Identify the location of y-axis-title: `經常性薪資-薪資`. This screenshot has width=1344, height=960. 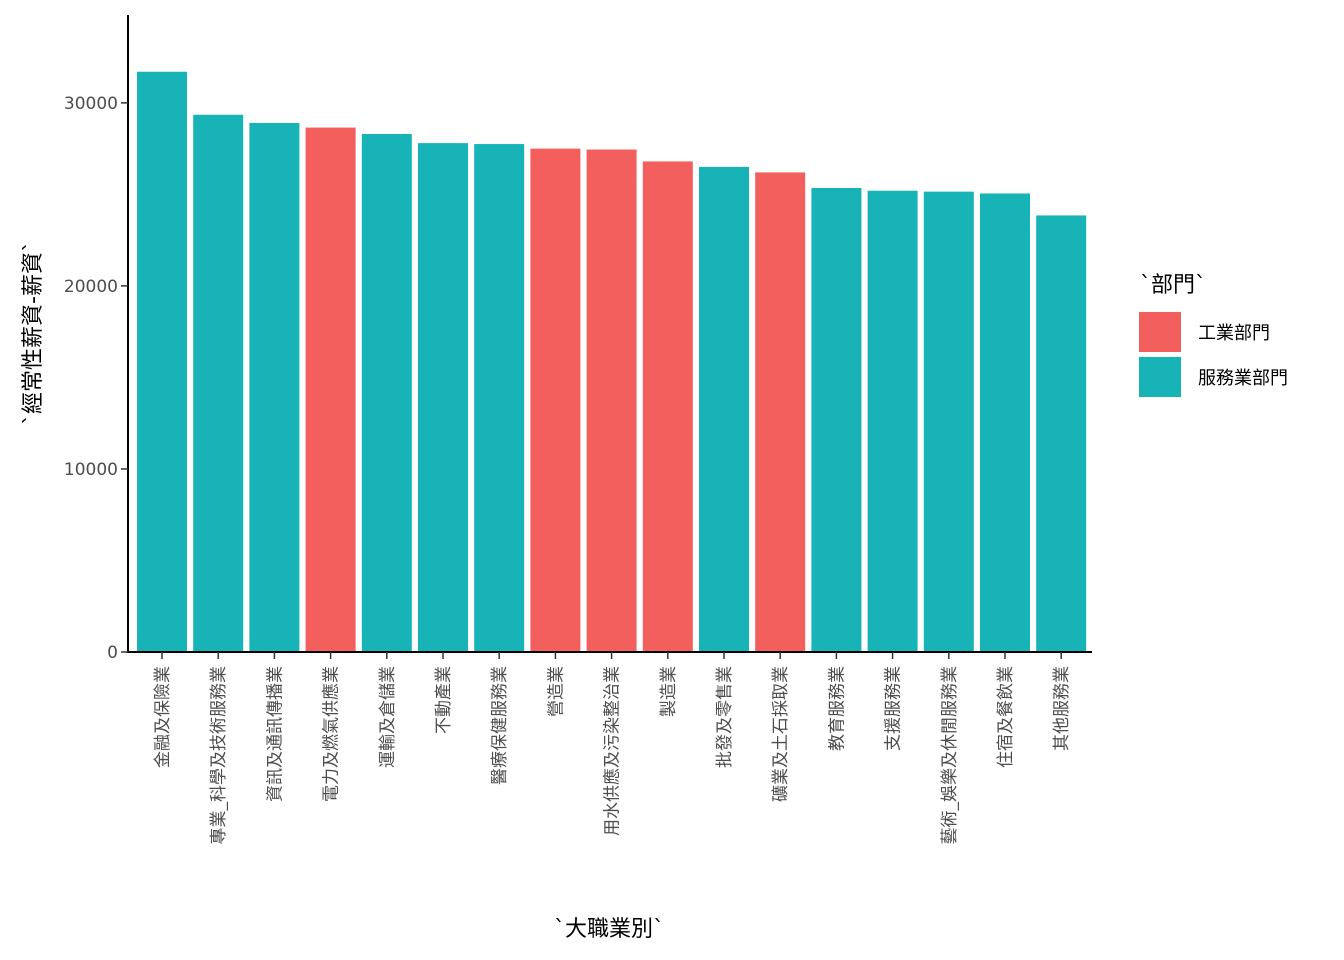
(33, 333).